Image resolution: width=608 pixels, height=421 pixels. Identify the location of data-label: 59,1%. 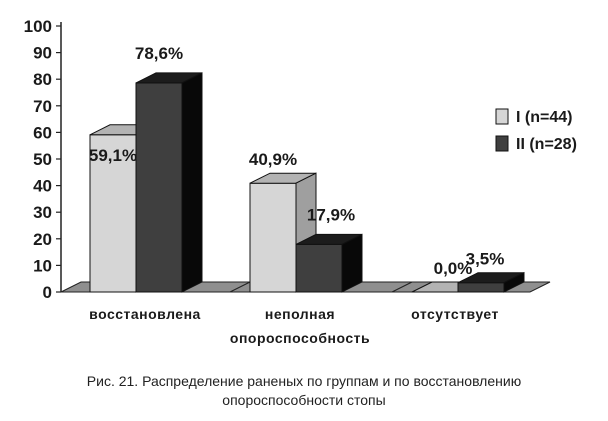
(113, 155).